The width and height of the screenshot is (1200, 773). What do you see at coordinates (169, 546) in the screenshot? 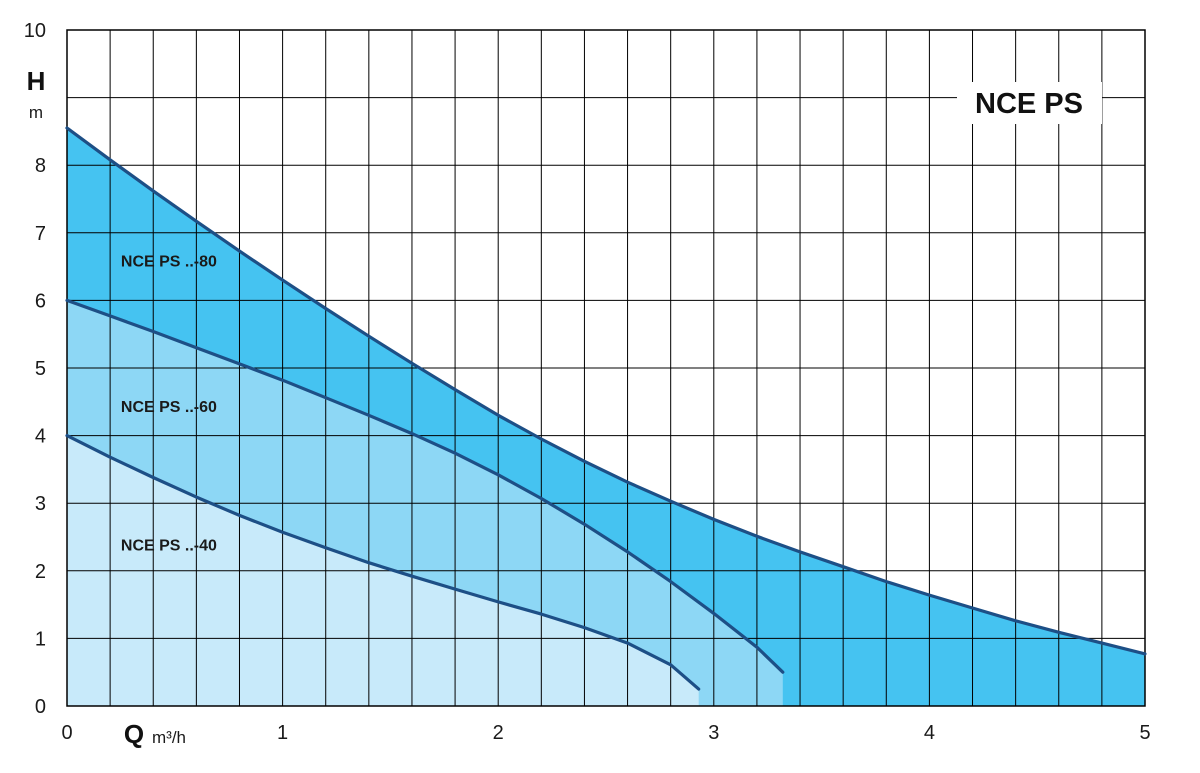
I see `series-label-3: NCE PS ..-40` at bounding box center [169, 546].